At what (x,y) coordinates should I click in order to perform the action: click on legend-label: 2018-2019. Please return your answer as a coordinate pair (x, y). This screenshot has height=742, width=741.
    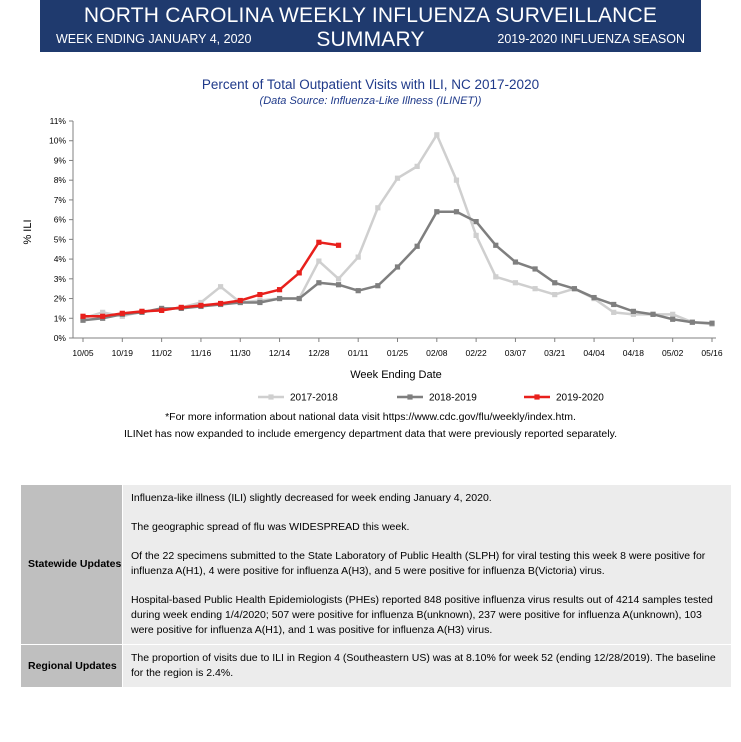
    Looking at the image, I should click on (453, 398).